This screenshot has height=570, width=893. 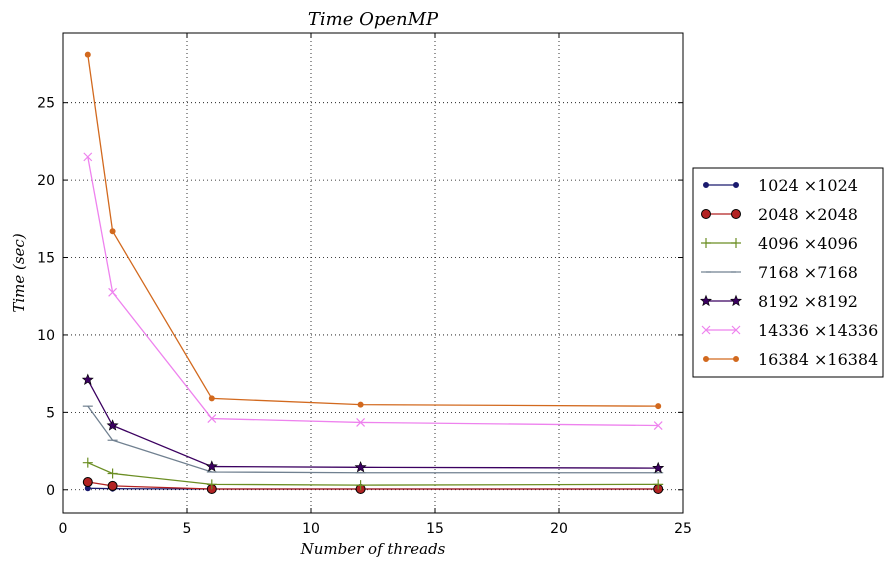 I want to click on chart-title: Time OpenMP, so click(x=373, y=19).